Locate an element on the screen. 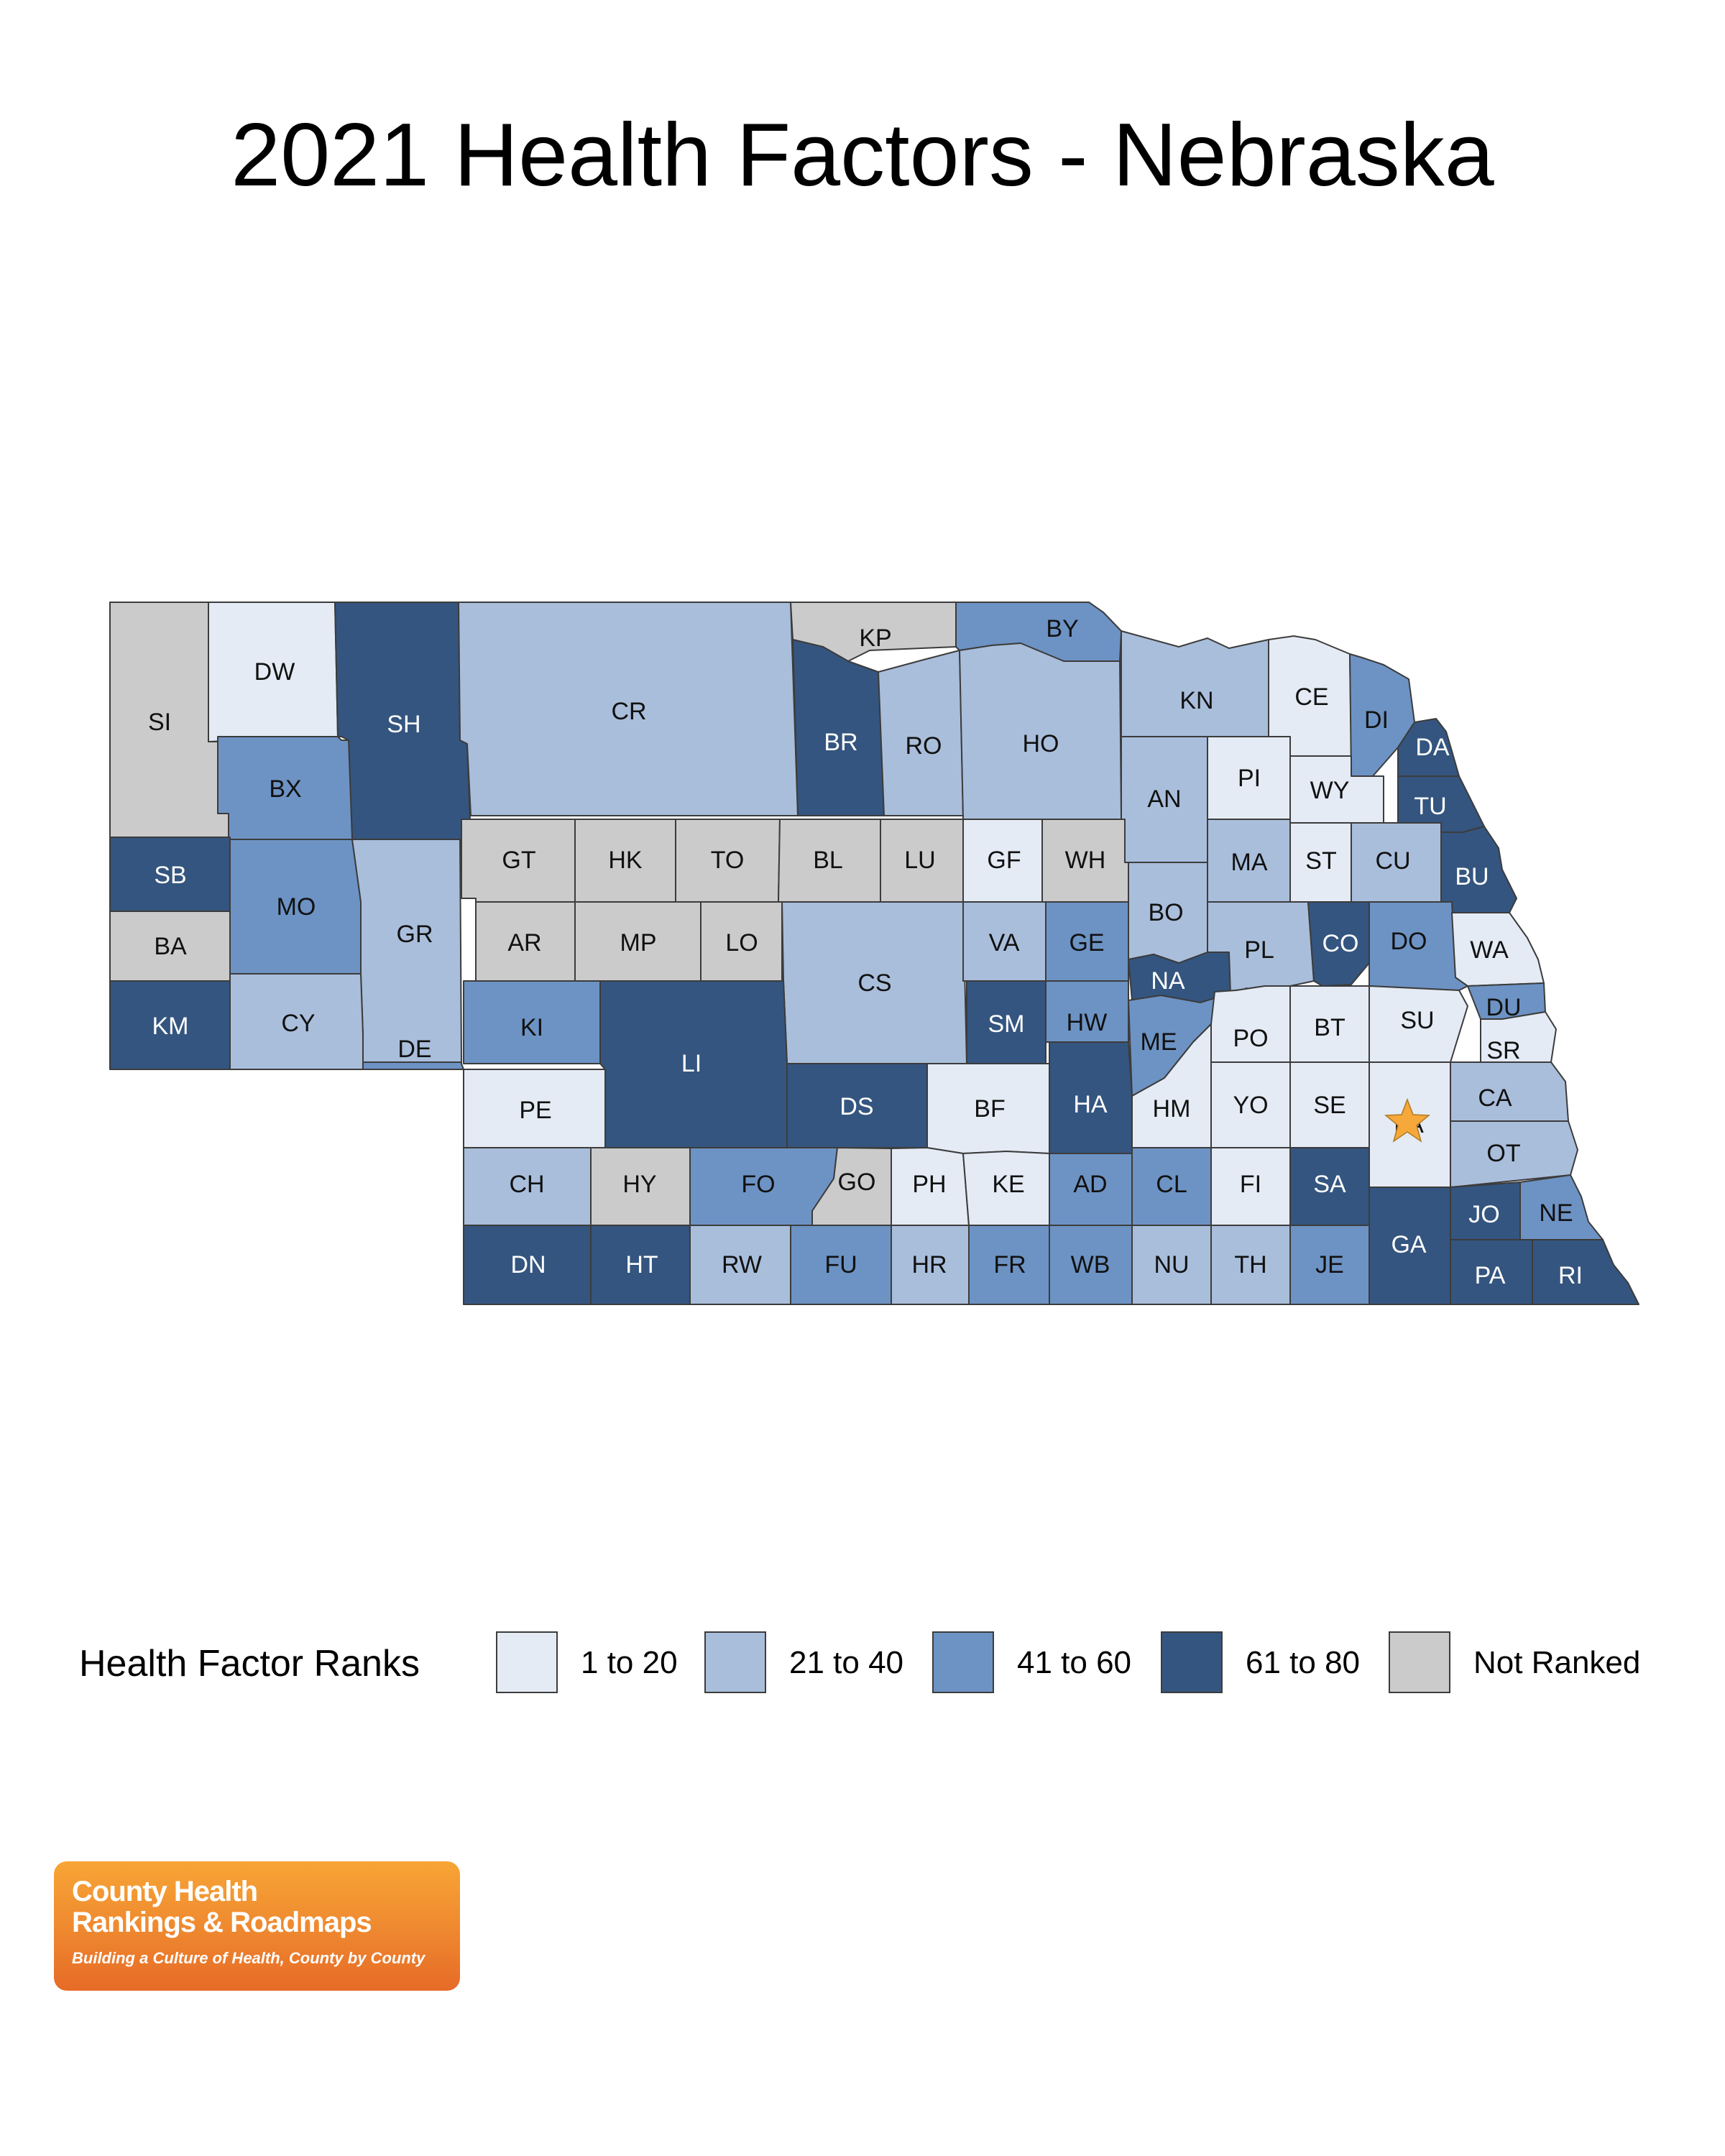 This screenshot has height=2156, width=1725. county-ot is located at coordinates (1514, 1154).